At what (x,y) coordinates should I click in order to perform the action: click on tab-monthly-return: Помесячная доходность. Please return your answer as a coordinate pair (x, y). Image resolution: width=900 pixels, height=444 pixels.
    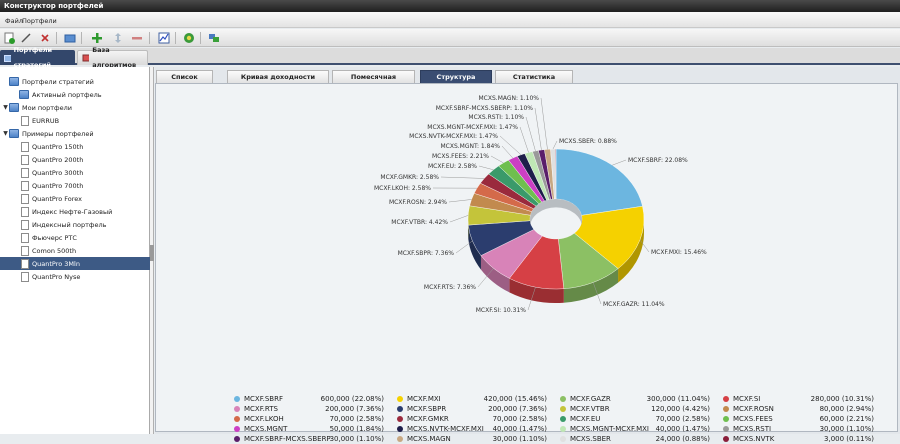
    Looking at the image, I should click on (373, 76).